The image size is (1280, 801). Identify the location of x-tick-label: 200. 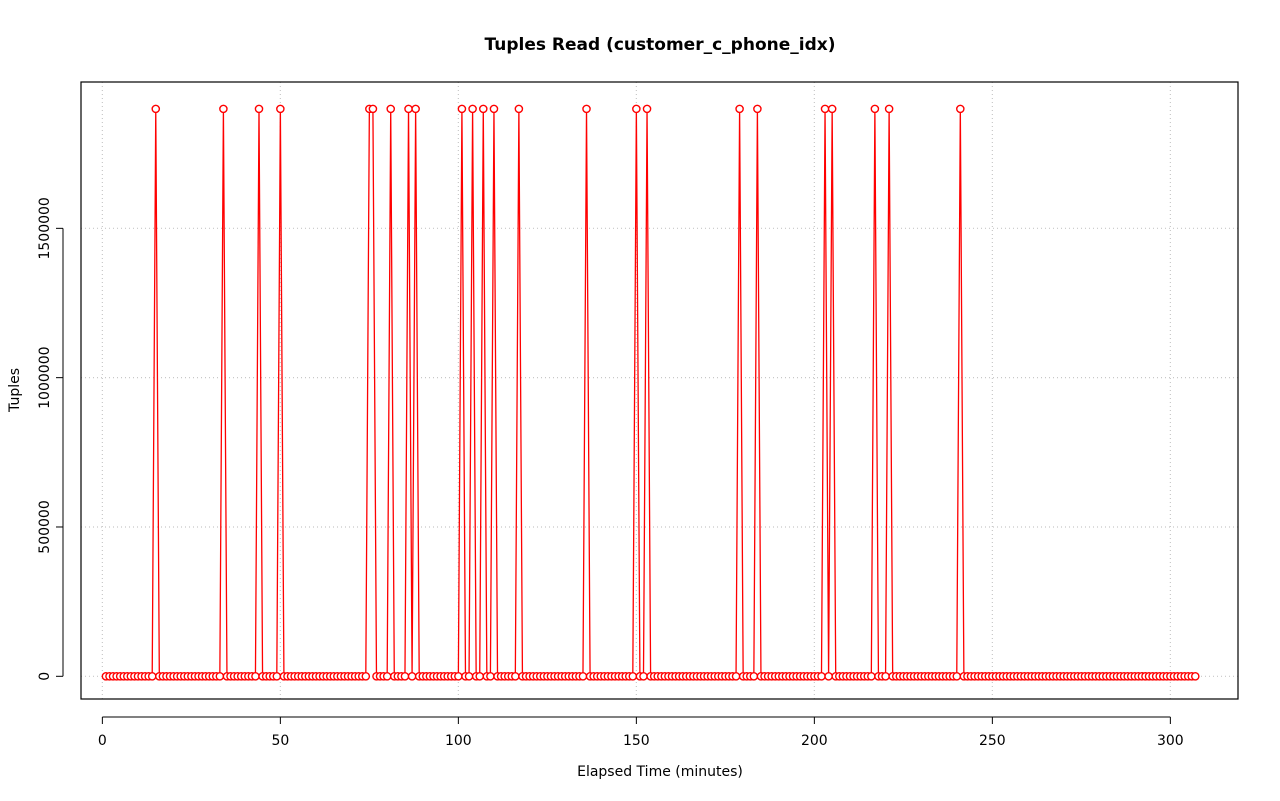
(814, 741).